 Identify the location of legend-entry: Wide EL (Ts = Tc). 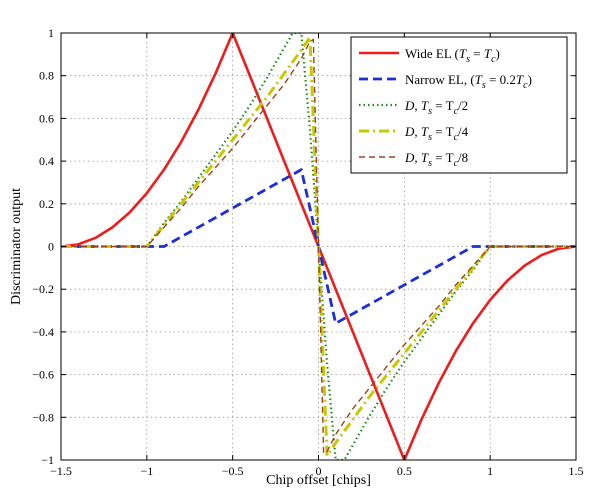
(452, 55).